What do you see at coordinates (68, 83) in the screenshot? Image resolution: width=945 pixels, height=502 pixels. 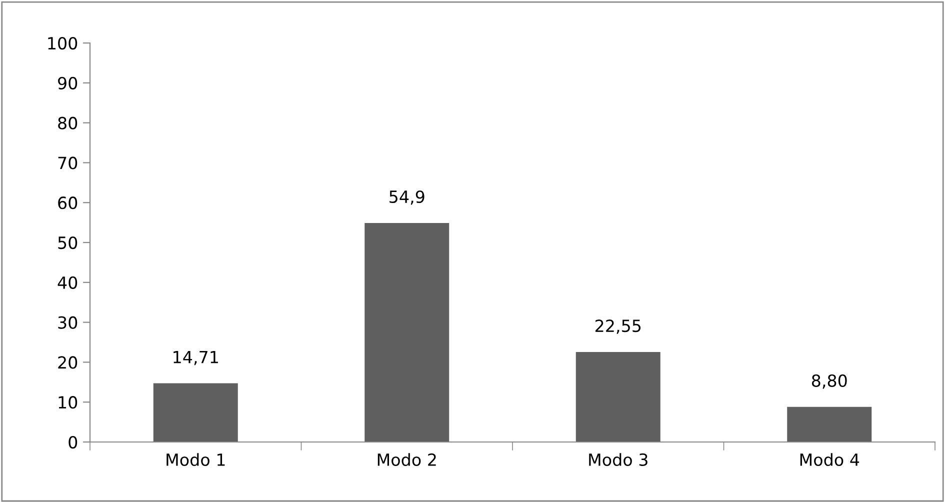 I see `y-tick-label: 90` at bounding box center [68, 83].